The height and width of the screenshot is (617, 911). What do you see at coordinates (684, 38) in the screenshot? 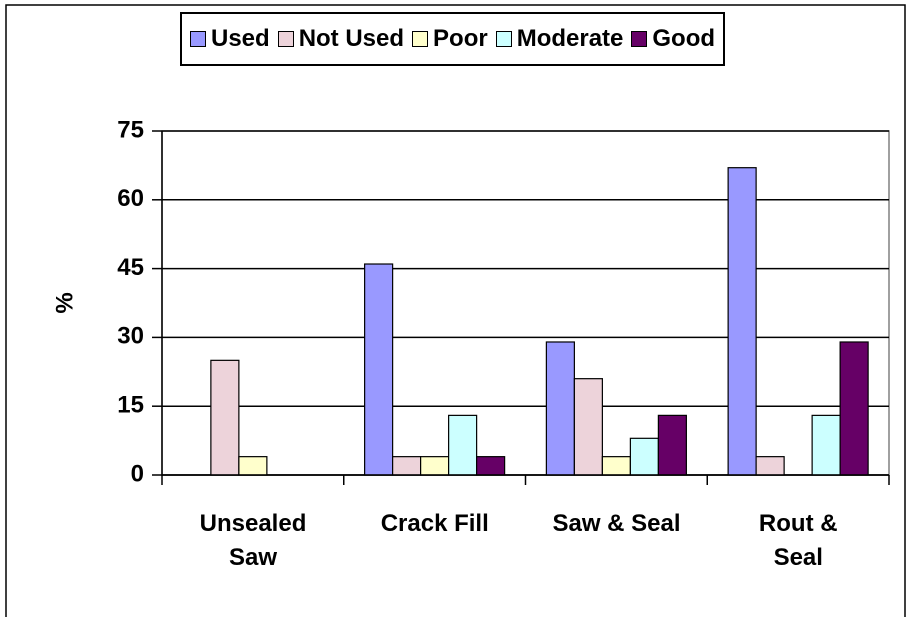
I see `legend-label: Good` at bounding box center [684, 38].